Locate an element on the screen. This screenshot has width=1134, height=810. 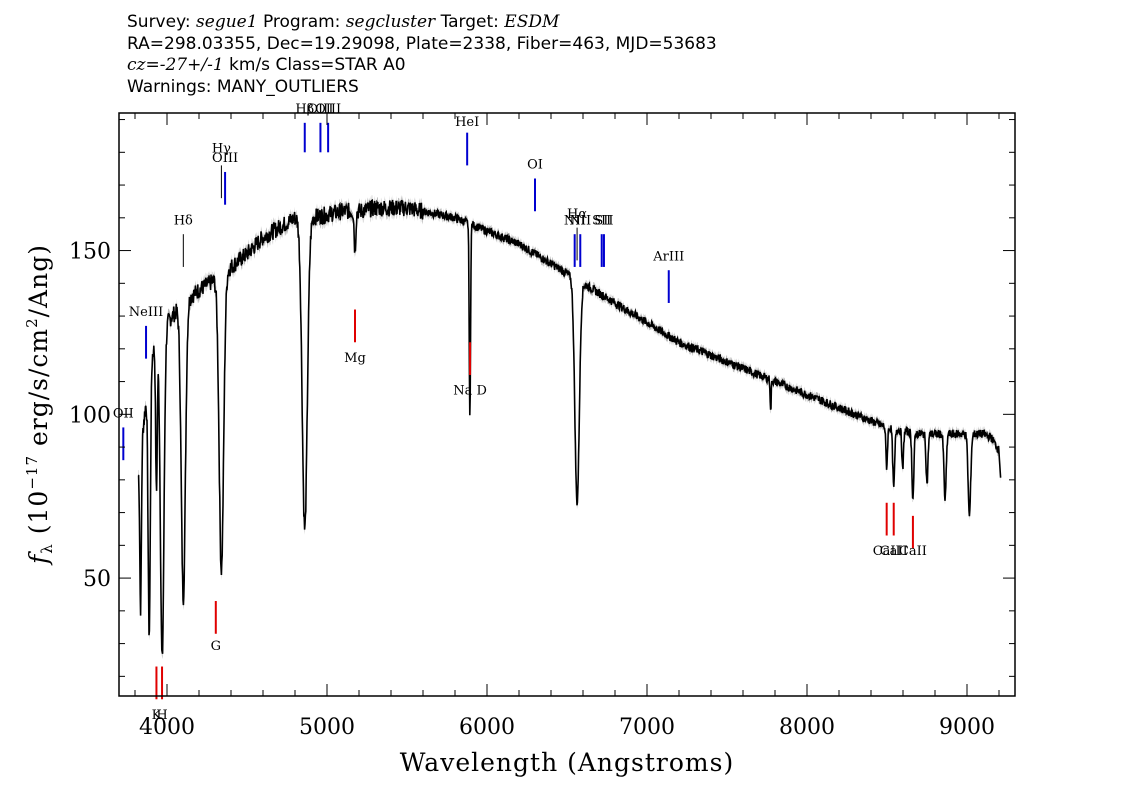
y-axis-main: (10 is located at coordinates (38, 512).